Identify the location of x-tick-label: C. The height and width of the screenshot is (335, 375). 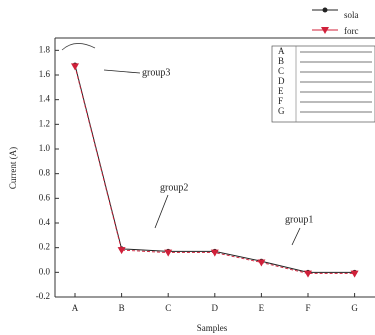
(168, 308).